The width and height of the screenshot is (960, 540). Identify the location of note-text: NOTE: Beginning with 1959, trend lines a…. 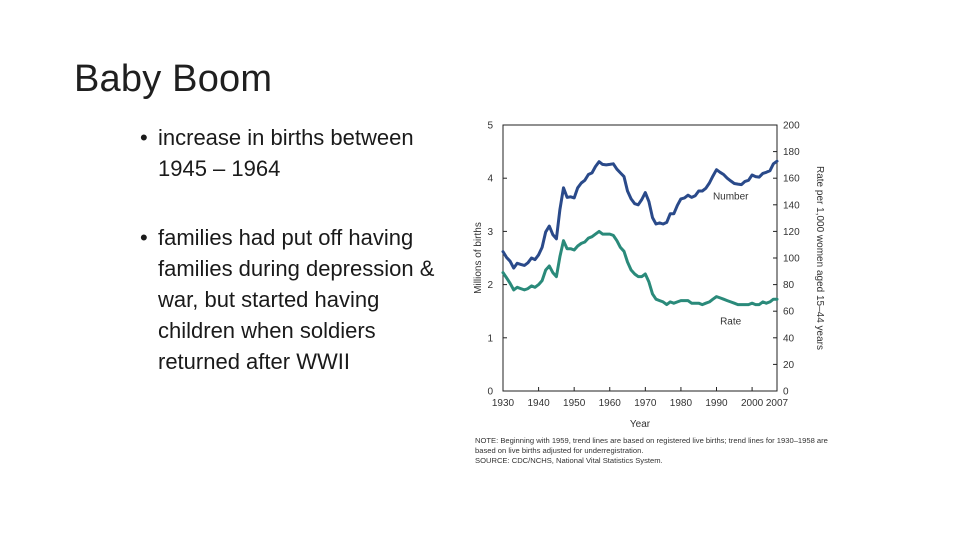
(651, 445).